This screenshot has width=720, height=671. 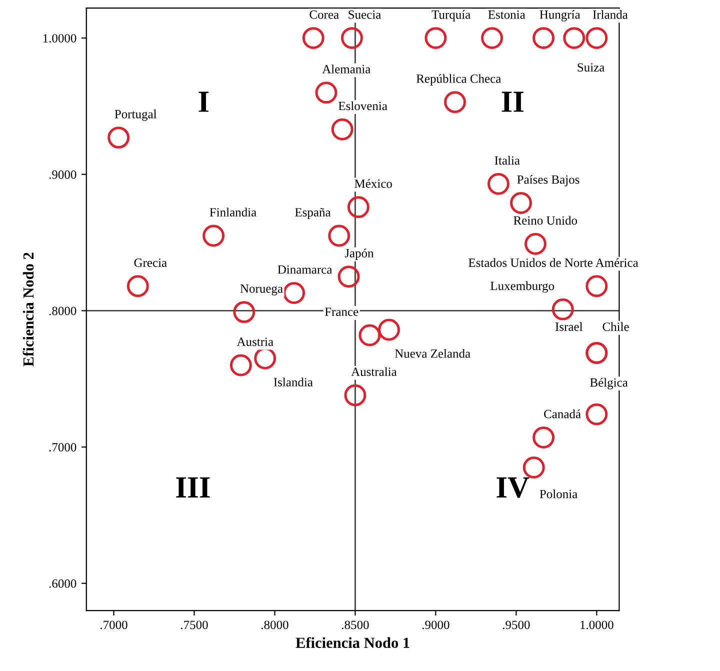 I want to click on annotation: Alemania, so click(x=346, y=69).